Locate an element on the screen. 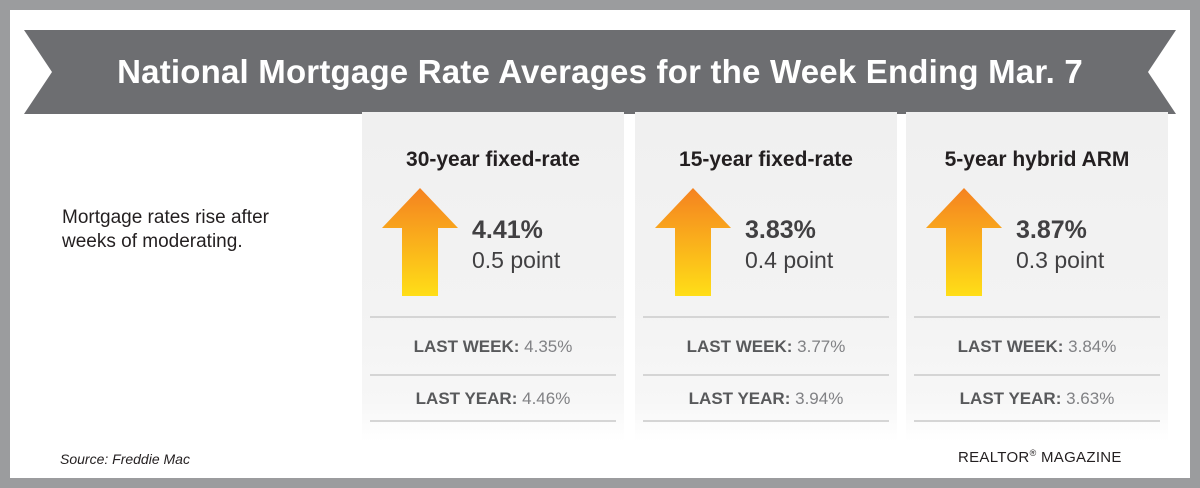 The height and width of the screenshot is (488, 1200). last-week-value: 3.84% is located at coordinates (1092, 346).